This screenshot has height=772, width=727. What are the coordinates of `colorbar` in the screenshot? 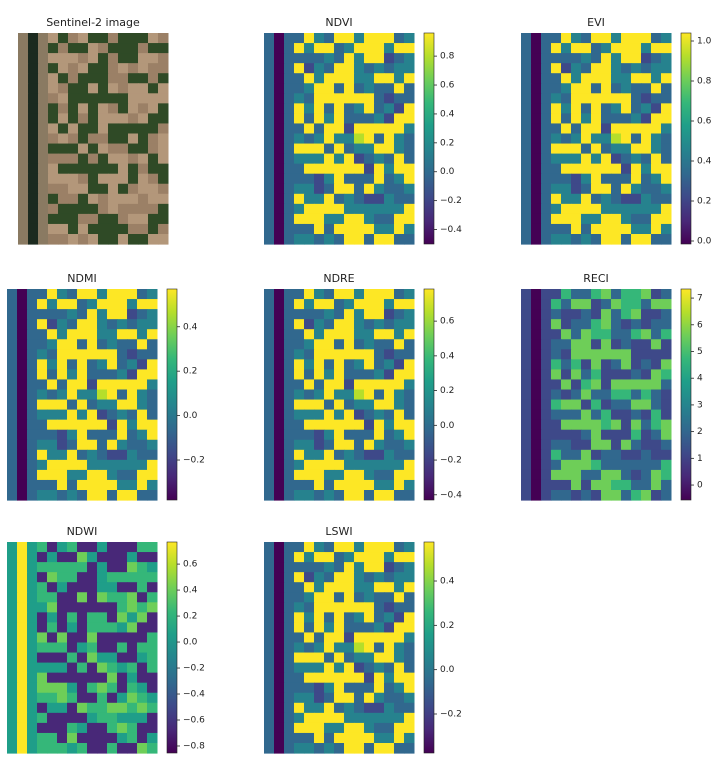 It's located at (686, 138).